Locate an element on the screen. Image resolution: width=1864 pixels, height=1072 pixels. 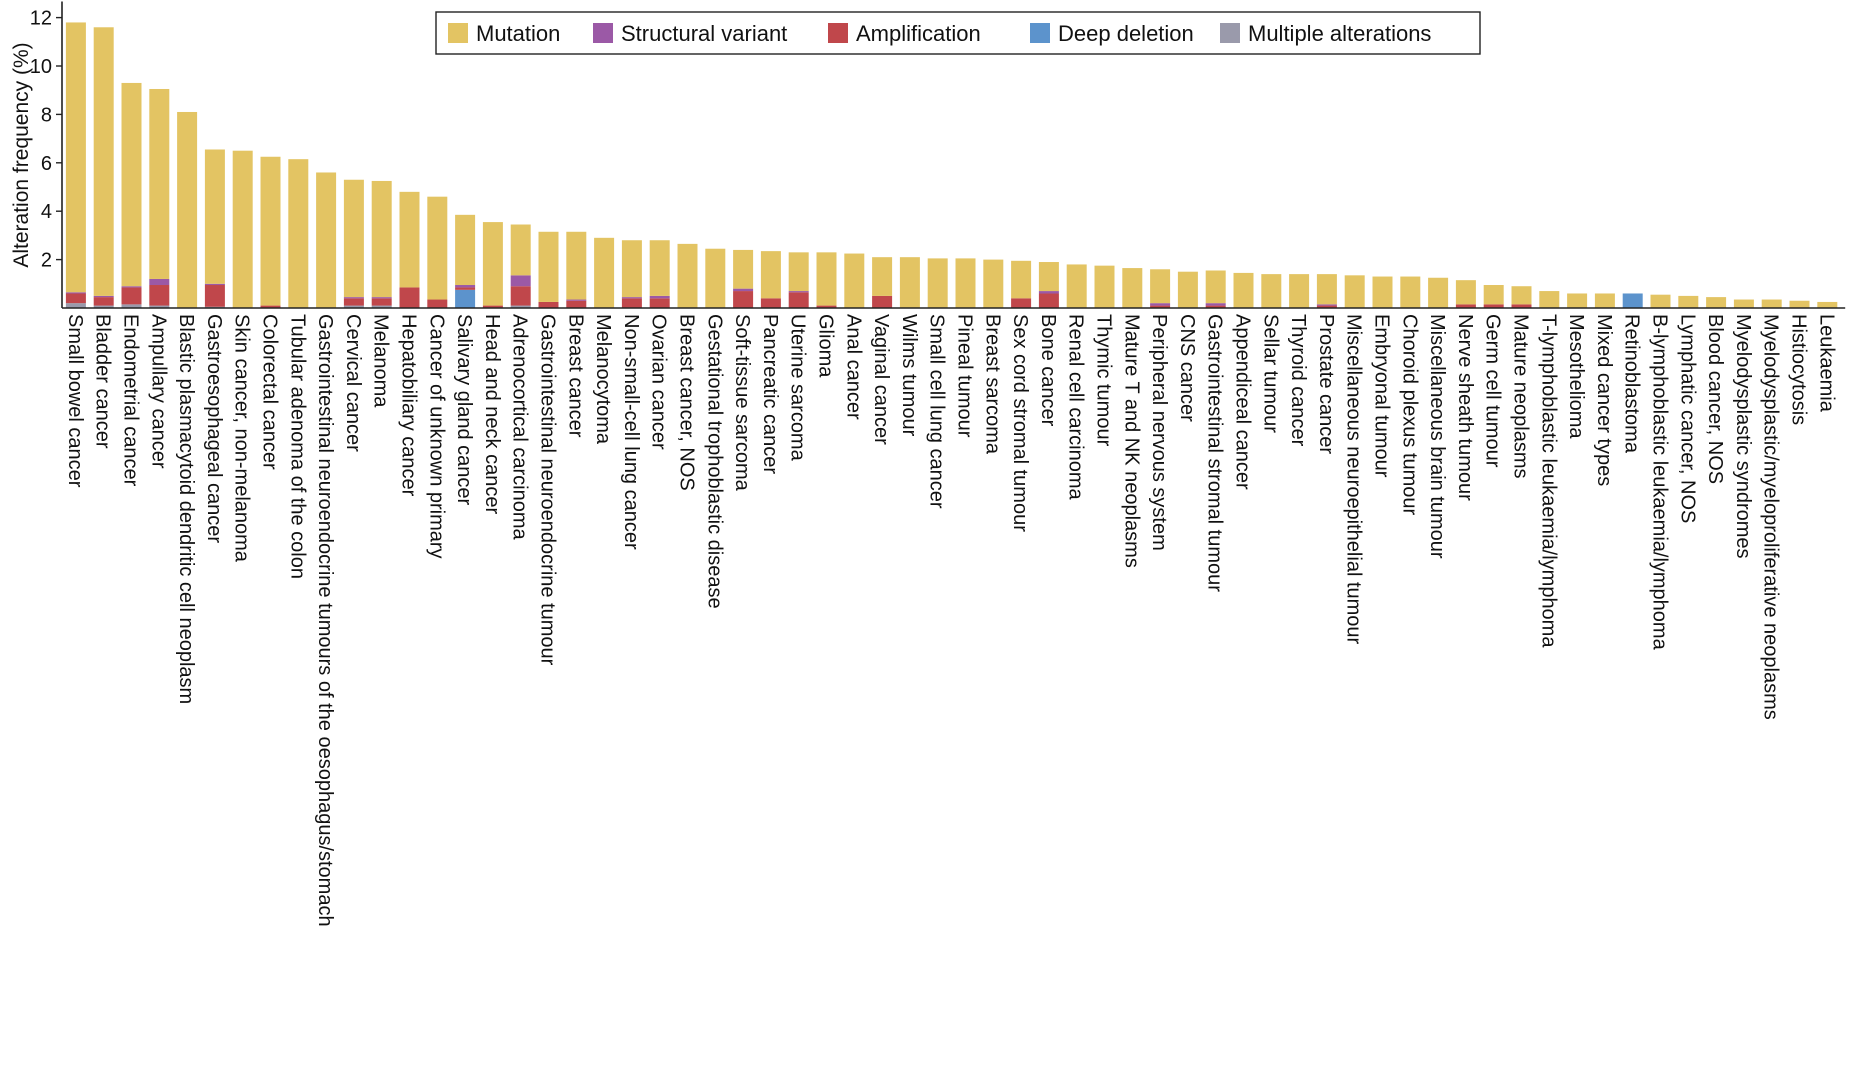
bar-amplification-gastroesophageal-cancer is located at coordinates (214, 296).